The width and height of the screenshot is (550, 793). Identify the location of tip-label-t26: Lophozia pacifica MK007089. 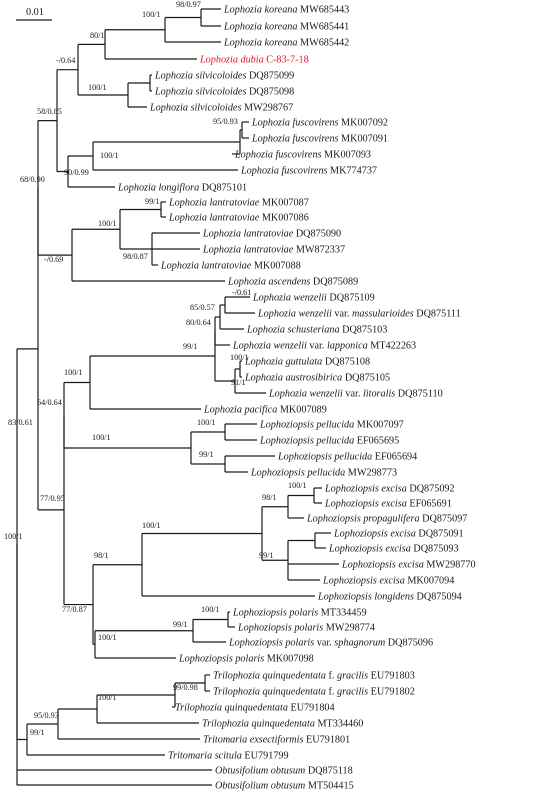
(265, 410).